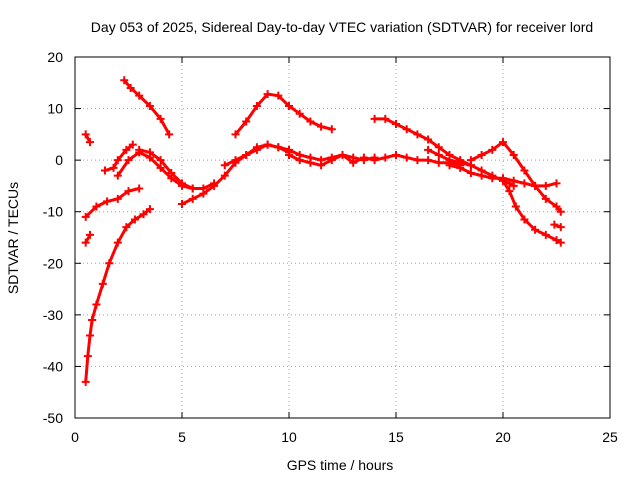 The width and height of the screenshot is (640, 480). Describe the element at coordinates (55, 57) in the screenshot. I see `y-tick-label: 20` at that location.